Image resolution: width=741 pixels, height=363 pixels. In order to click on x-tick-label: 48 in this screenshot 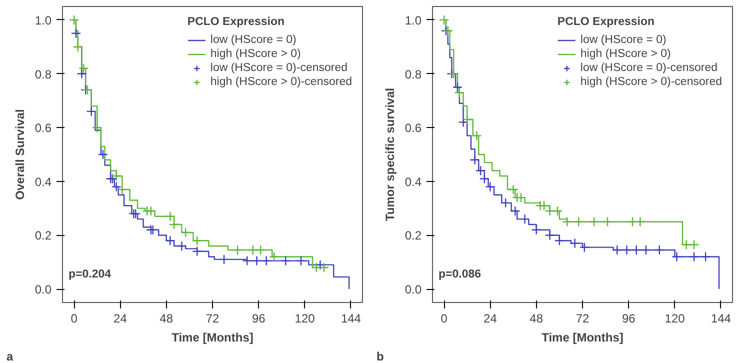, I will do `click(167, 319)`.